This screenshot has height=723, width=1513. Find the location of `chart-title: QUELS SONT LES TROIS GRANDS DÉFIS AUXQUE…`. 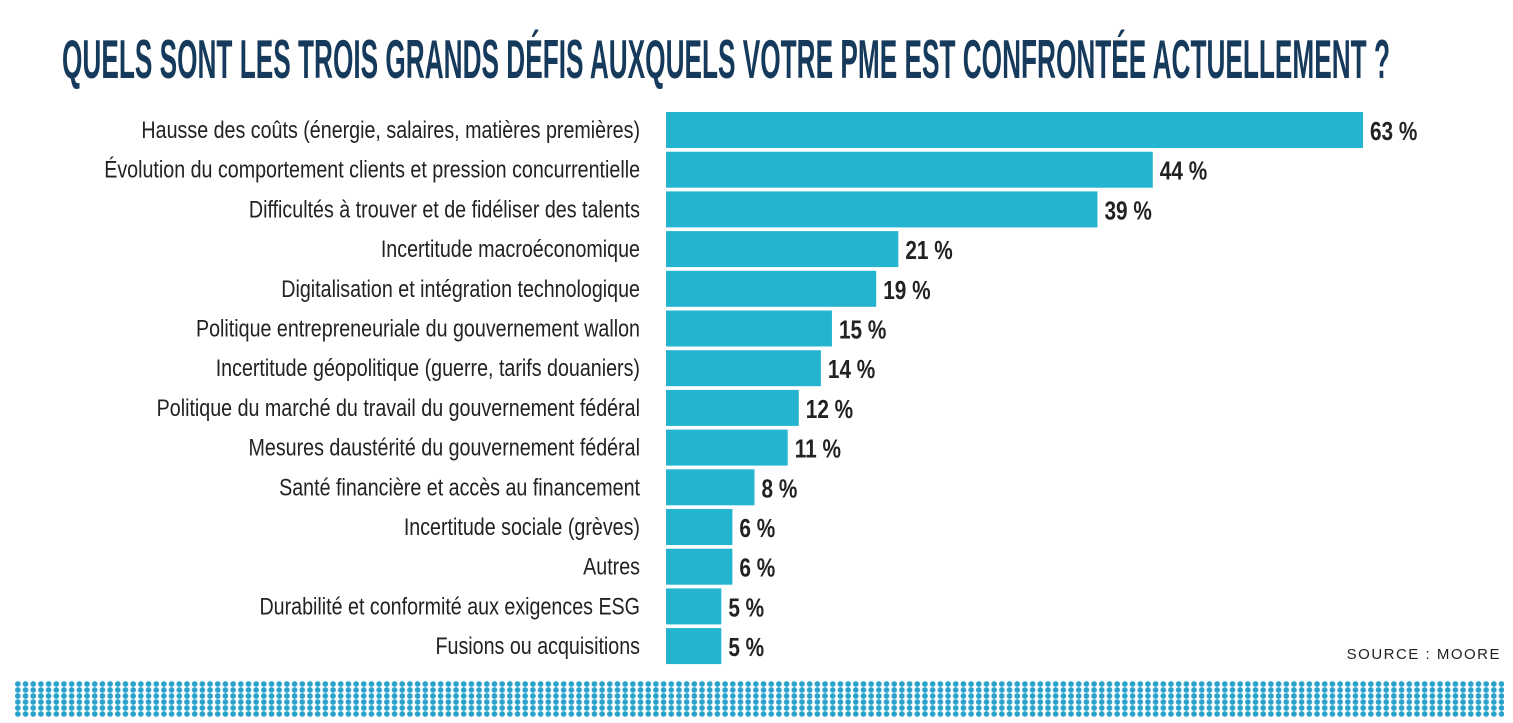

chart-title: QUELS SONT LES TROIS GRANDS DÉFIS AUXQUE… is located at coordinates (726, 59).